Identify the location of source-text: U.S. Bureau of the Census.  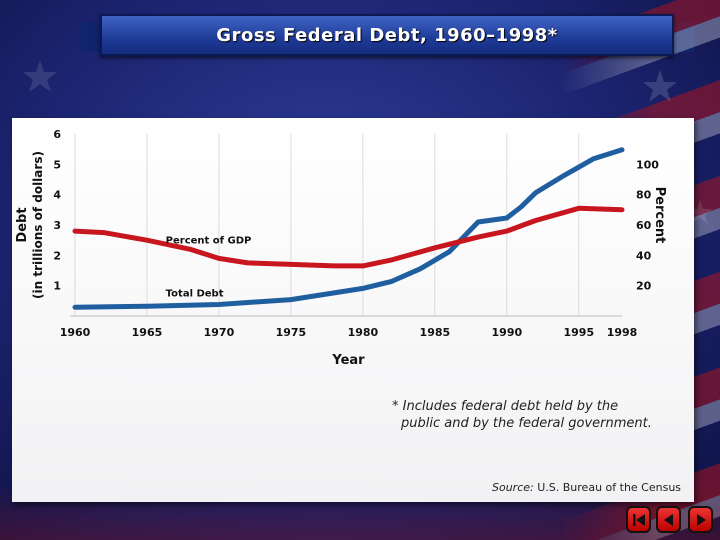
(609, 487).